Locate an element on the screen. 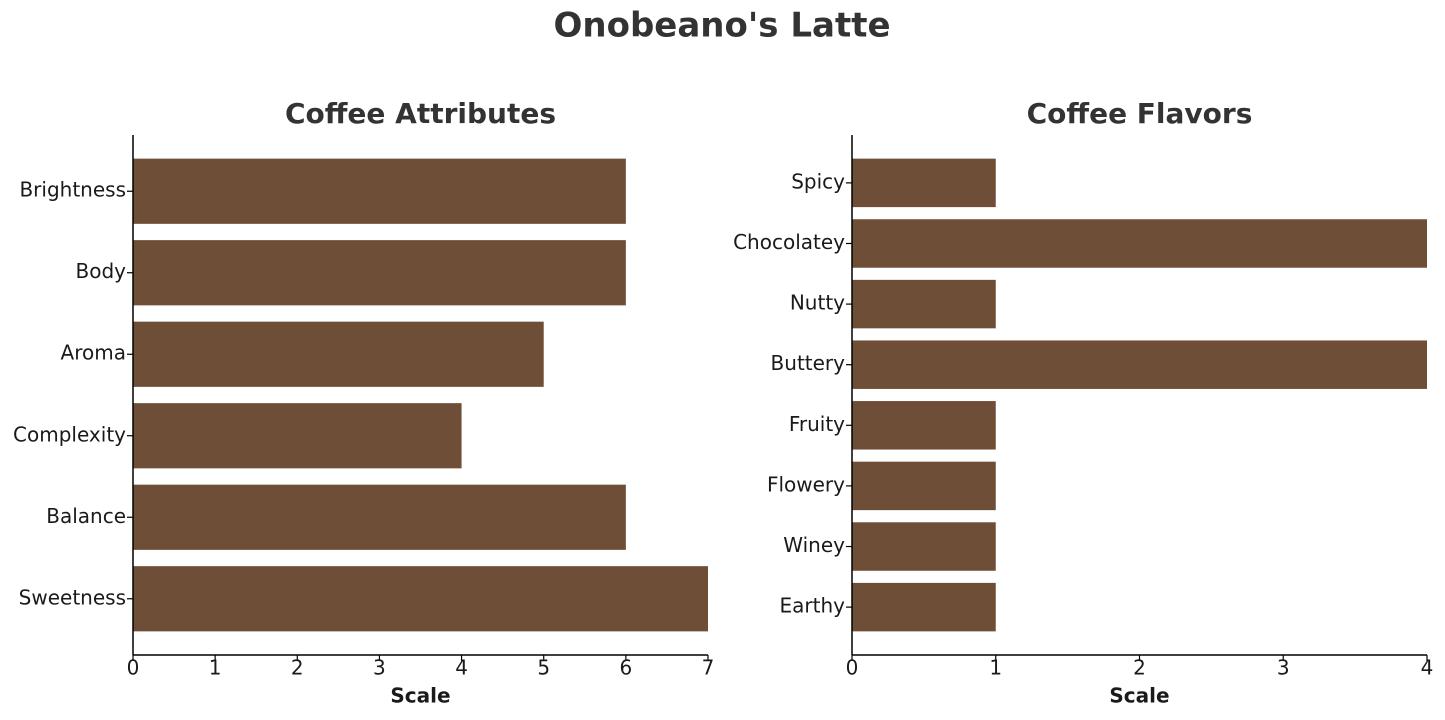 The height and width of the screenshot is (720, 1445). y-tick-label: Earthy is located at coordinates (813, 606).